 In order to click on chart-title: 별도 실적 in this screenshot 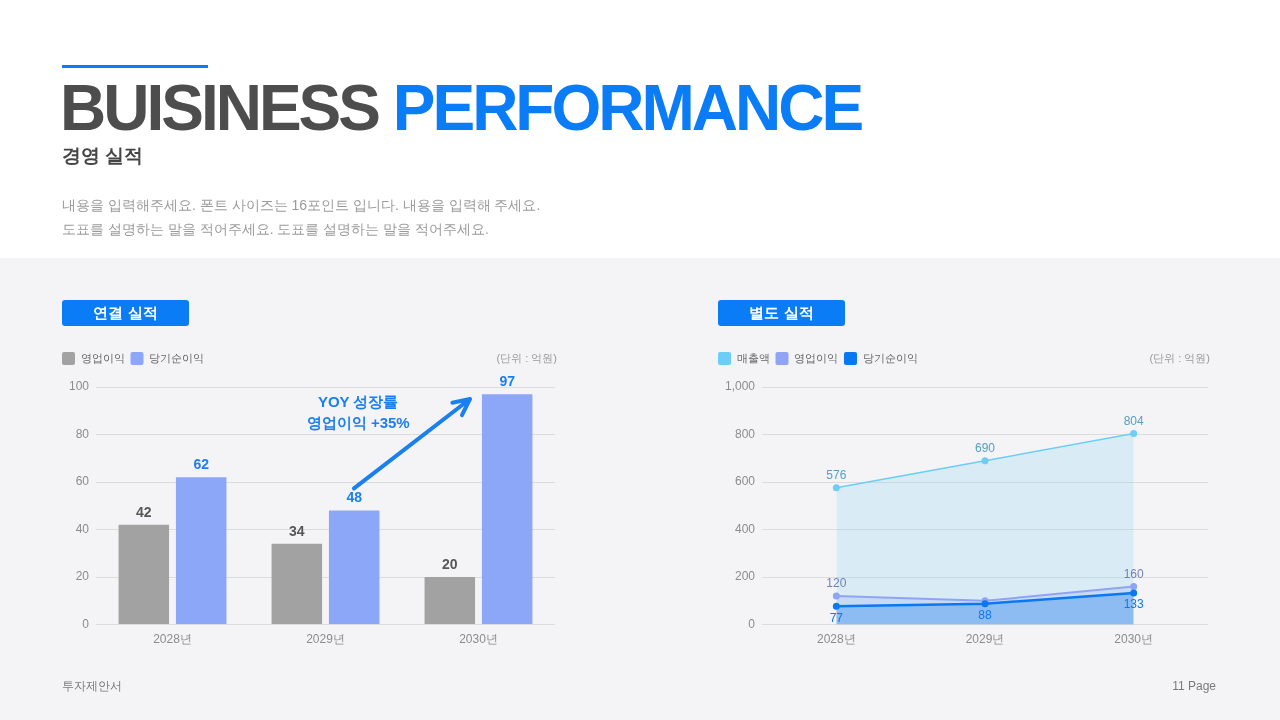, I will do `click(781, 313)`.